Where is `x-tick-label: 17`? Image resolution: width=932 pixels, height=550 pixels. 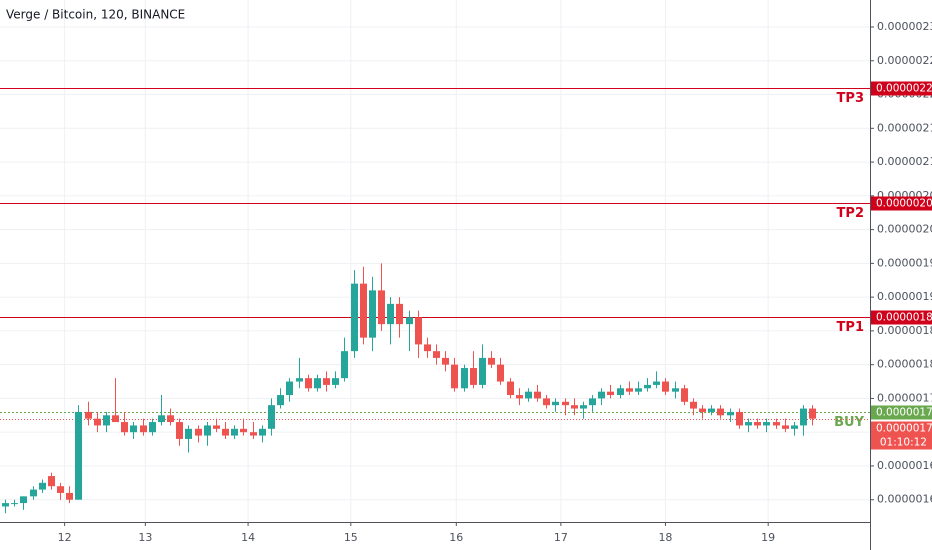
x-tick-label: 17 is located at coordinates (561, 537).